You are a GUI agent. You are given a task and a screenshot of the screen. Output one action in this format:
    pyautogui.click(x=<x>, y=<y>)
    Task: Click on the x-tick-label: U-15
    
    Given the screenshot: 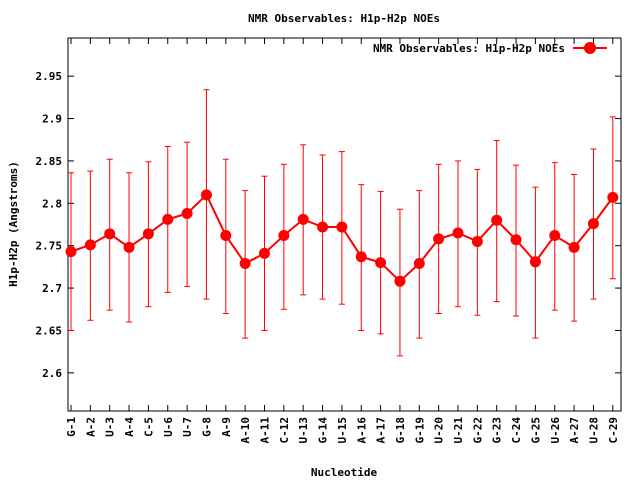 What is the action you would take?
    pyautogui.click(x=342, y=430)
    